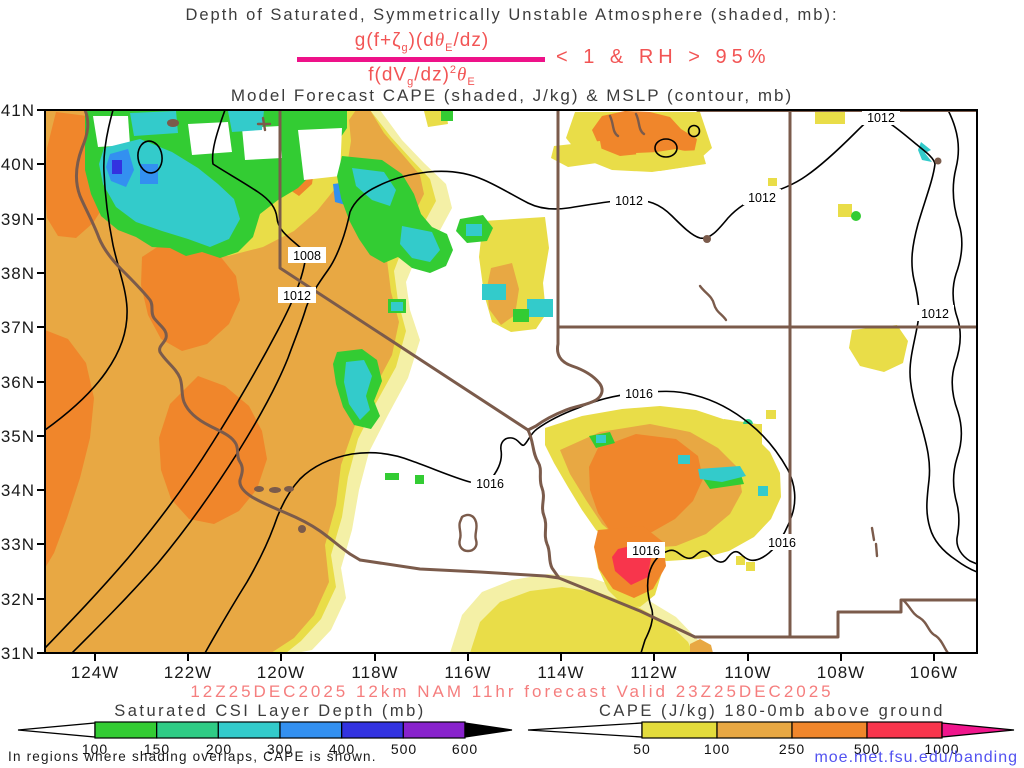 This screenshot has height=768, width=1024. I want to click on svg-text: 38N, so click(18, 273).